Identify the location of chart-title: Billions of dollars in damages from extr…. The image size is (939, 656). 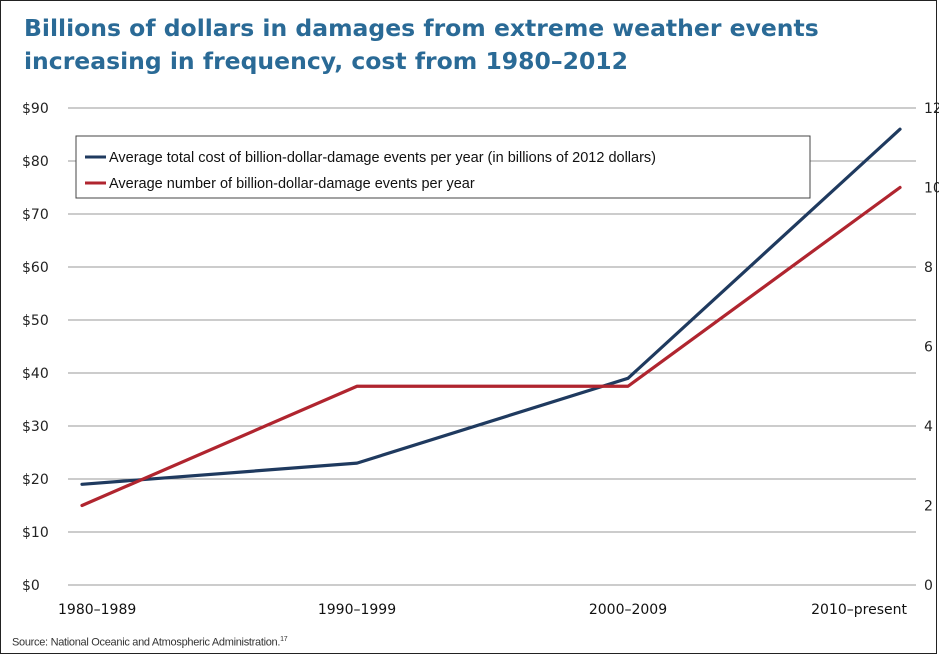
(421, 44).